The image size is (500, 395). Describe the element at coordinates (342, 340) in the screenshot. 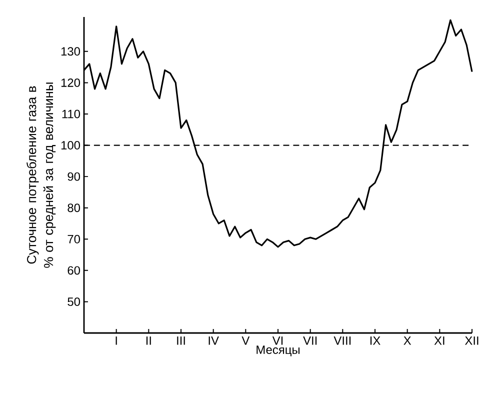

I see `x-tick-label: VIII` at that location.